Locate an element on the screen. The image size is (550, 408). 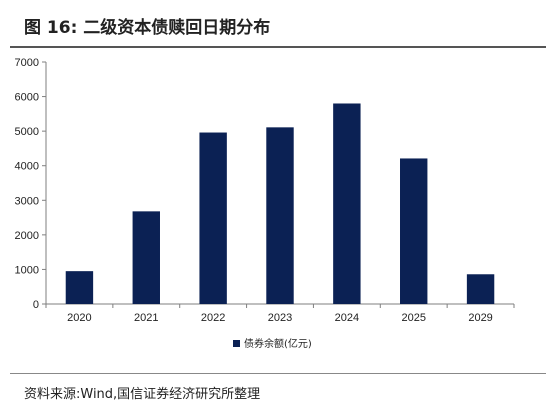
legend-swatch is located at coordinates (236, 343).